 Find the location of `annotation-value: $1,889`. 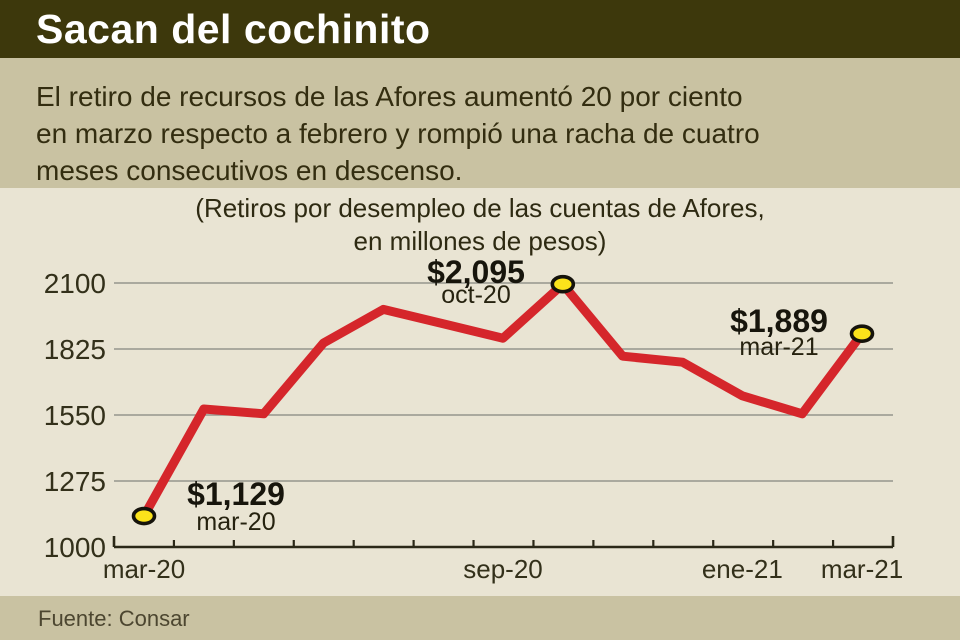

annotation-value: $1,889 is located at coordinates (779, 321).